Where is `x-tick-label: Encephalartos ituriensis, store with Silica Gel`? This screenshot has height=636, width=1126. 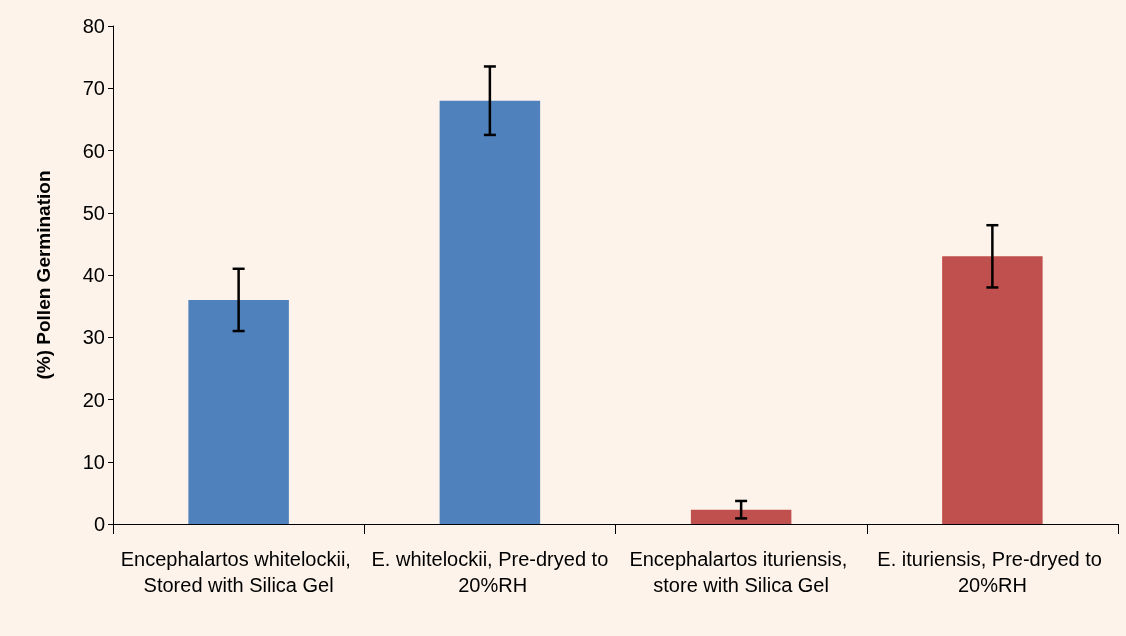 x-tick-label: Encephalartos ituriensis, store with Silica Gel is located at coordinates (741, 572).